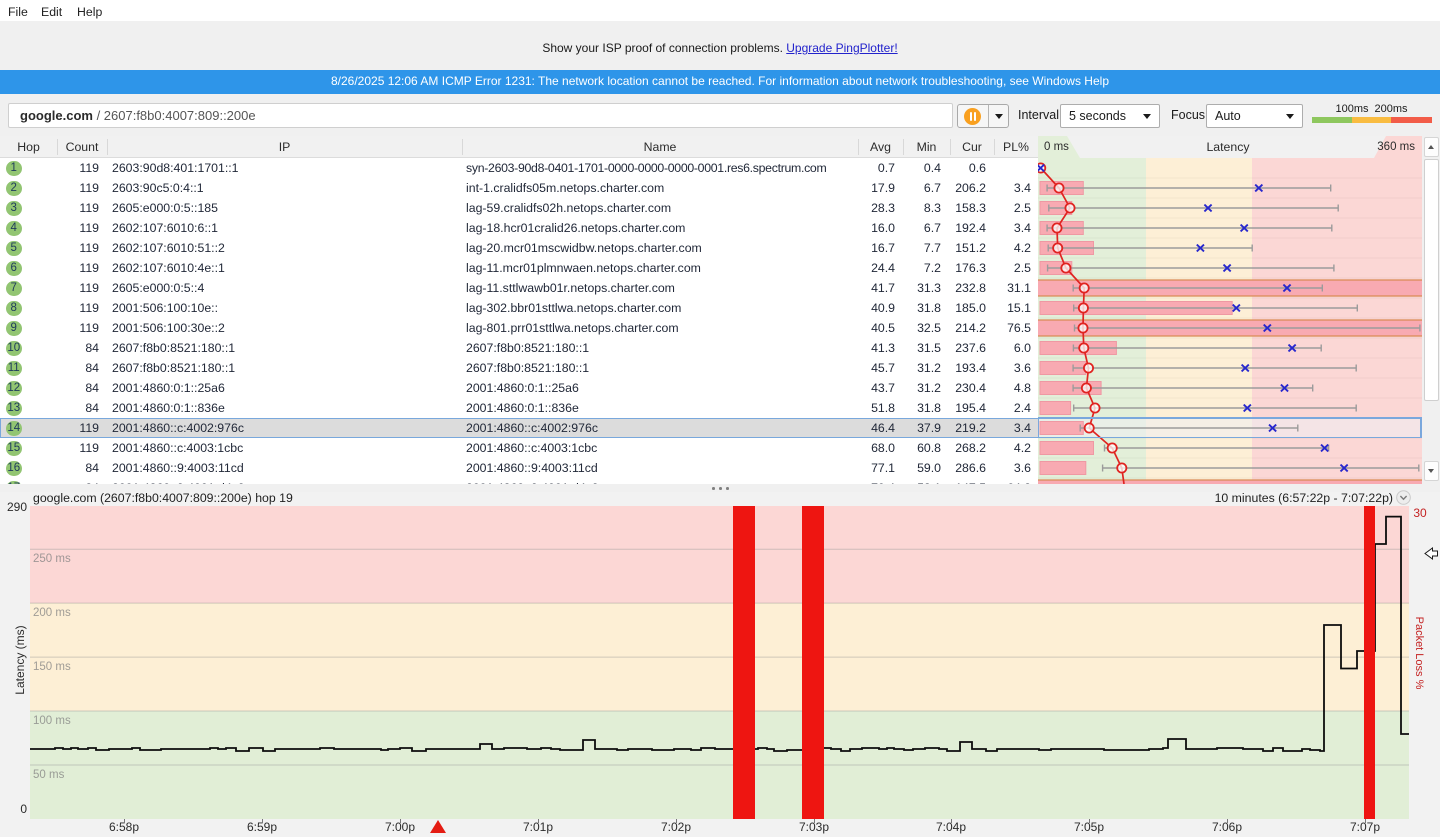  What do you see at coordinates (52, 721) in the screenshot?
I see `svg-text: 100 ms` at bounding box center [52, 721].